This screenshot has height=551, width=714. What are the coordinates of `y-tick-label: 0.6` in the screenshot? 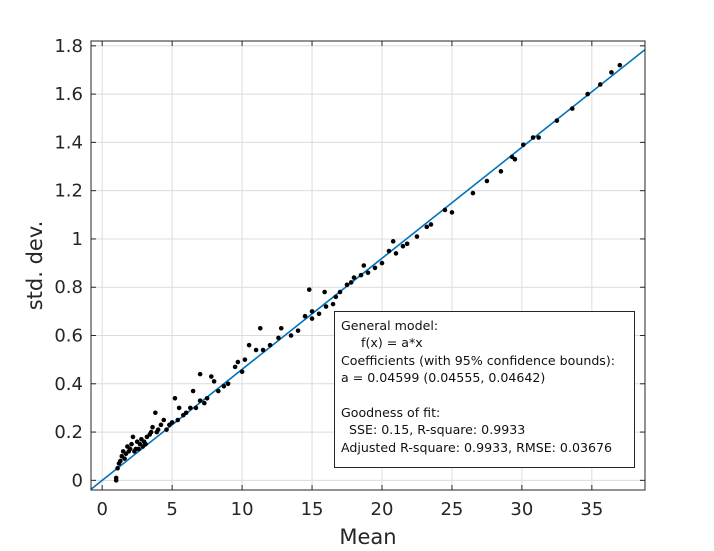 It's located at (68, 336).